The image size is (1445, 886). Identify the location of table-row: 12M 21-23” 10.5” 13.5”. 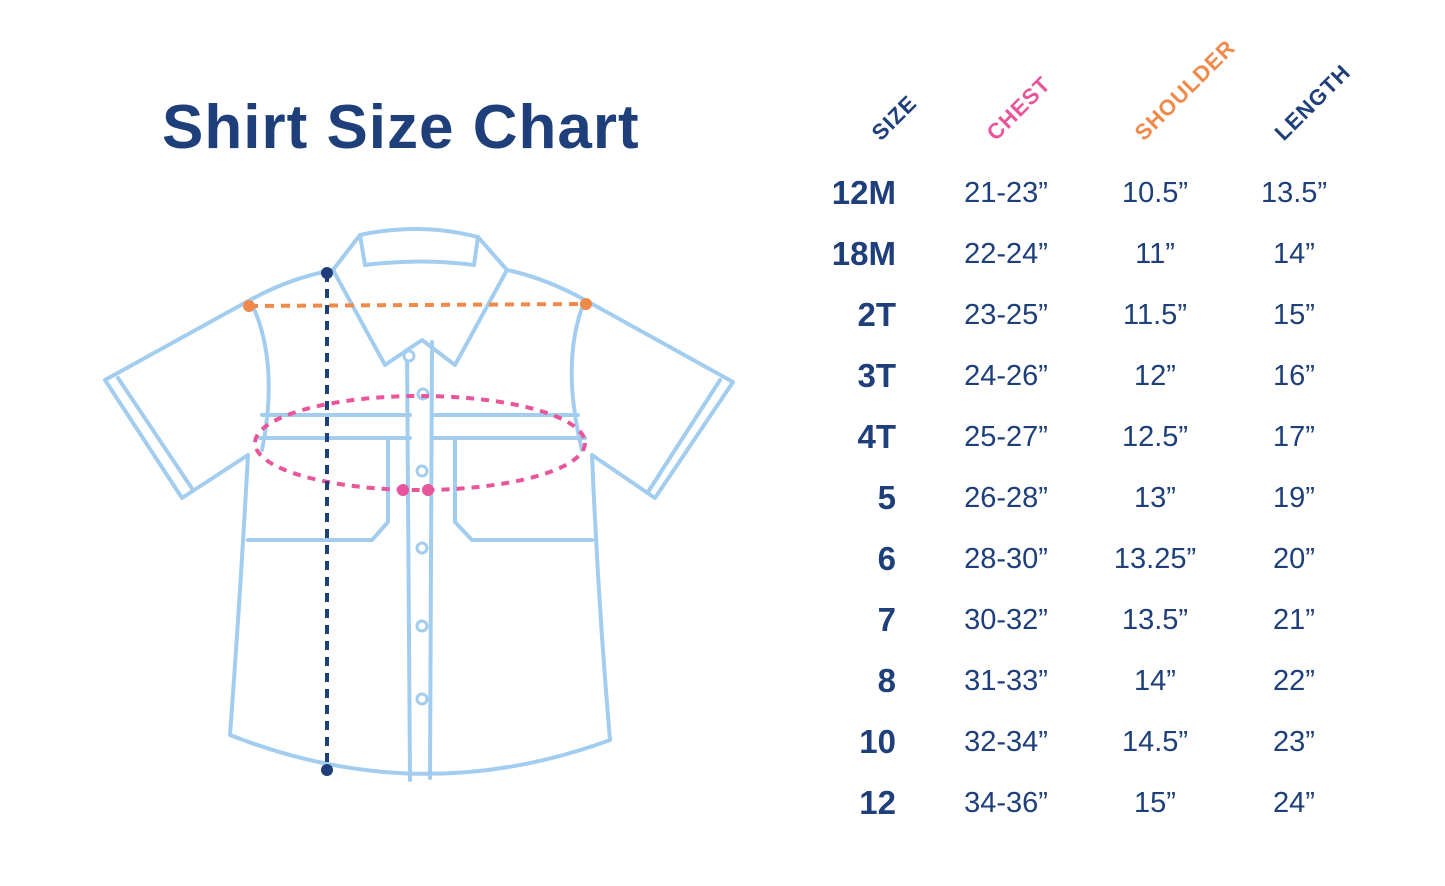
(722, 193).